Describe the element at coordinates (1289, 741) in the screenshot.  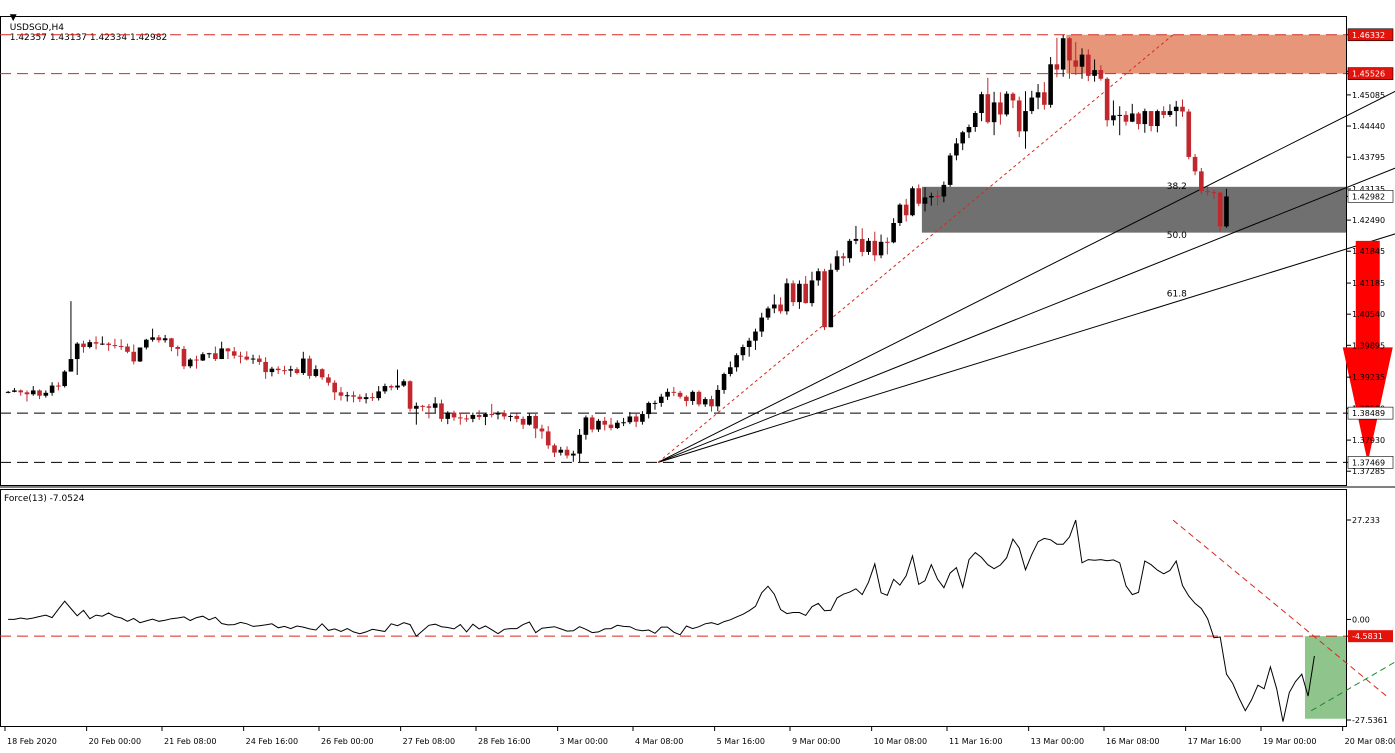
I see `time-tick-label: 19 Mar 00:00` at that location.